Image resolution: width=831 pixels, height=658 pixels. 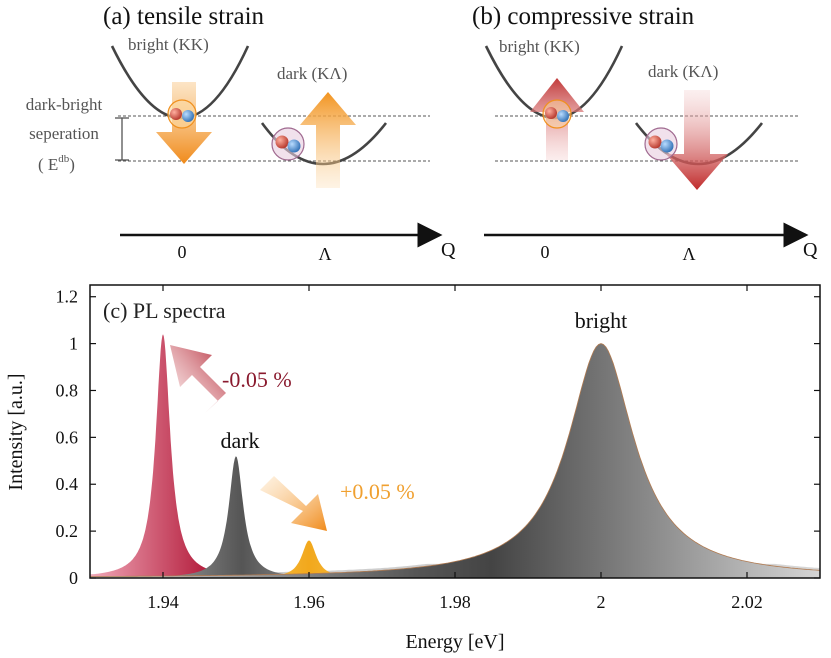 I want to click on compressive-shift-arrow, so click(x=198, y=379).